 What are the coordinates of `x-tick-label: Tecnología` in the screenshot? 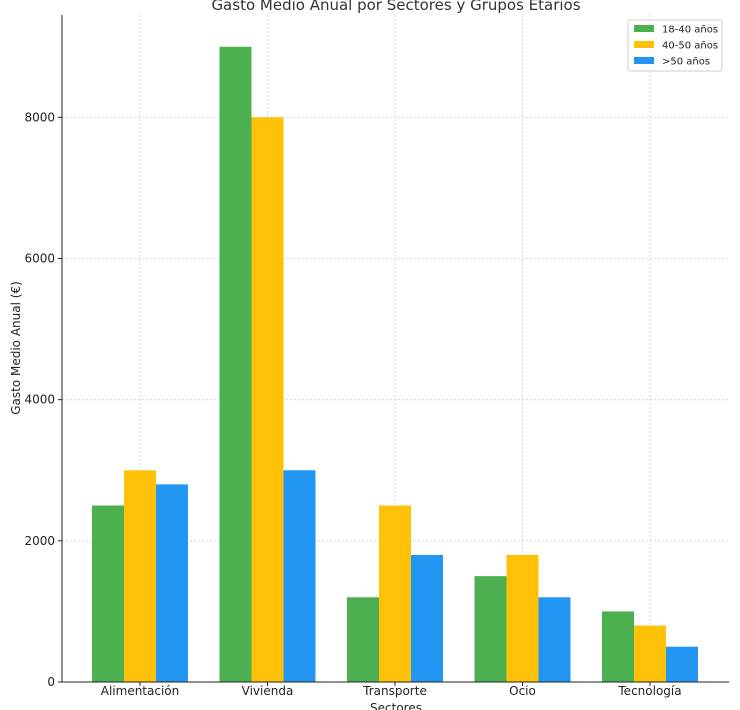 It's located at (649, 691).